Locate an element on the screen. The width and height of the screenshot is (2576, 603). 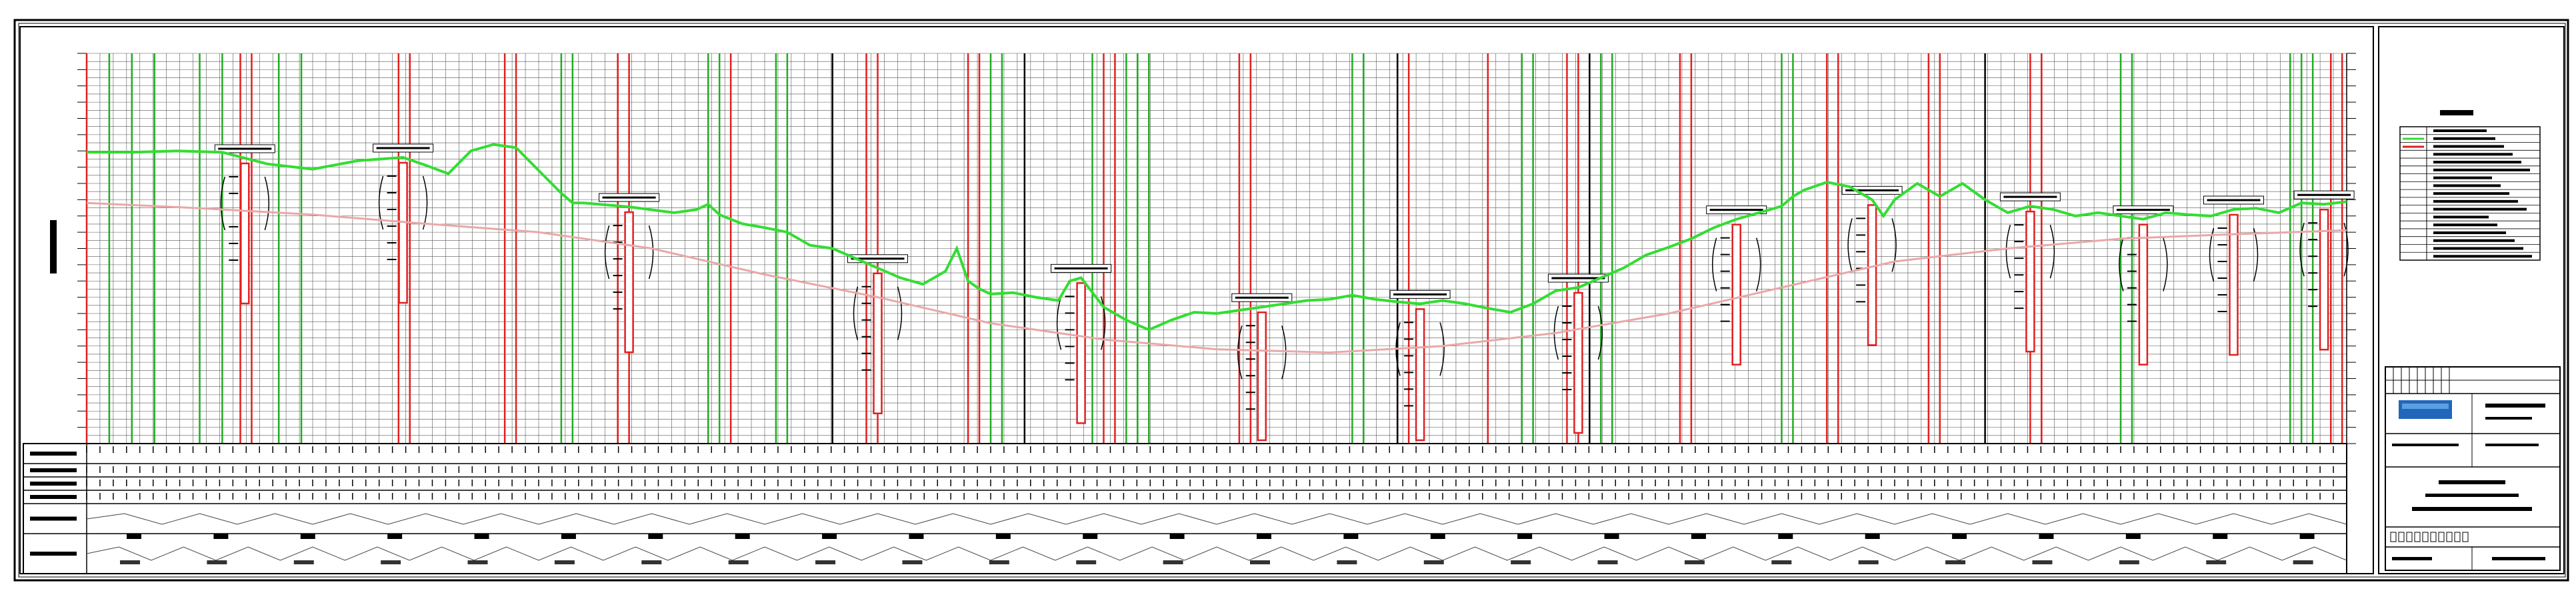
right-panel is located at coordinates (2471, 300).